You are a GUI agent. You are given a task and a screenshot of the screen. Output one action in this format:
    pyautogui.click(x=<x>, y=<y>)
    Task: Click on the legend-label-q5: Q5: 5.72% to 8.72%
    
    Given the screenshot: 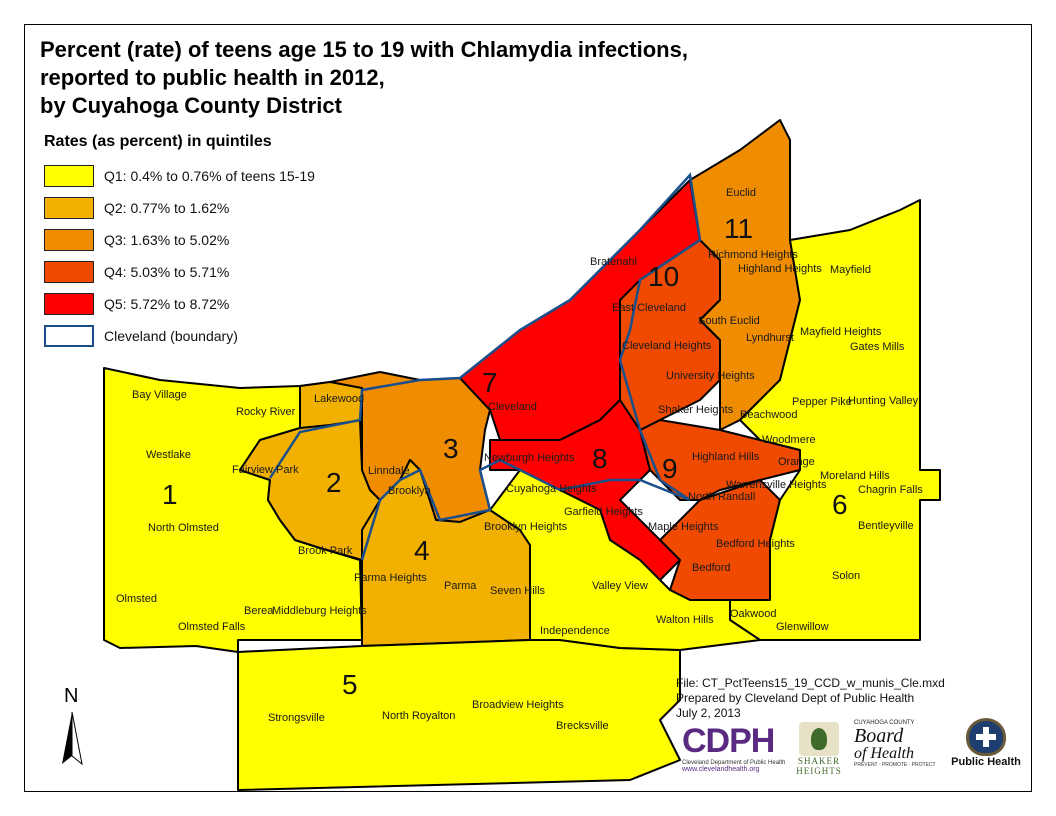 What is the action you would take?
    pyautogui.click(x=167, y=304)
    